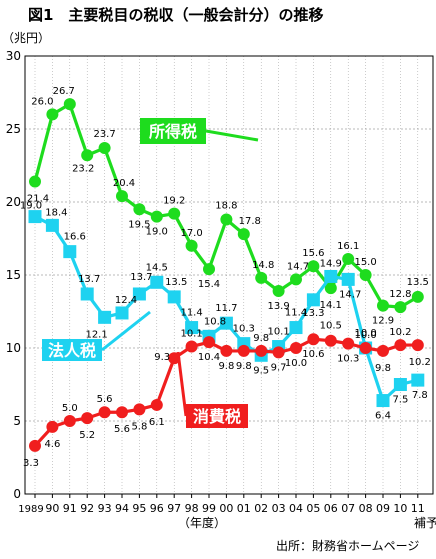 The width and height of the screenshot is (436, 559). What do you see at coordinates (38, 199) in the screenshot?
I see `data-label: 21.4` at bounding box center [38, 199].